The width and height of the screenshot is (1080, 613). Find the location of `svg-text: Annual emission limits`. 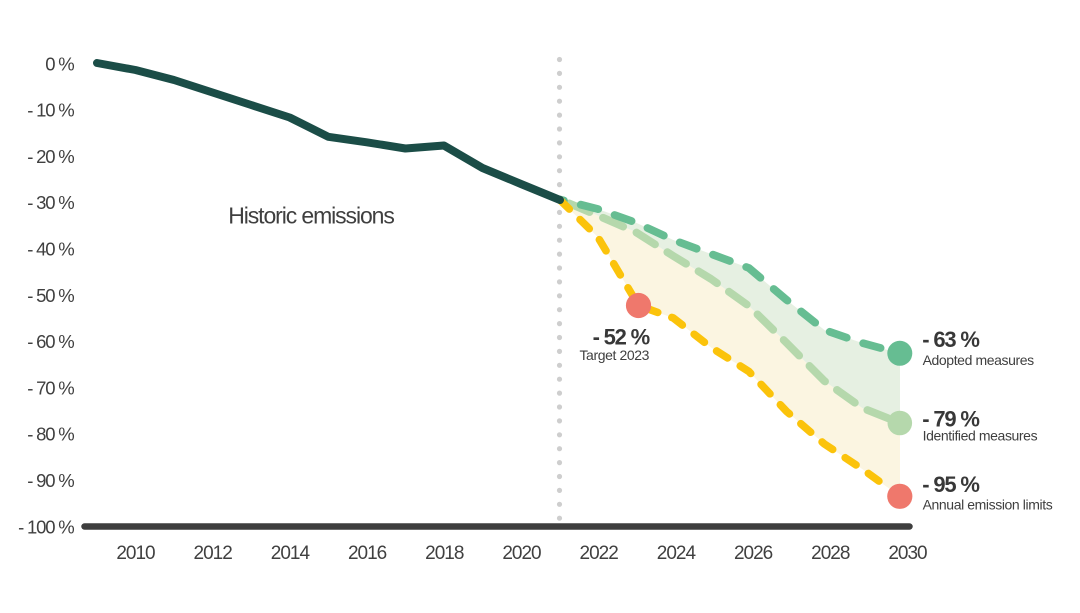

svg-text: Annual emission limits is located at coordinates (988, 505).